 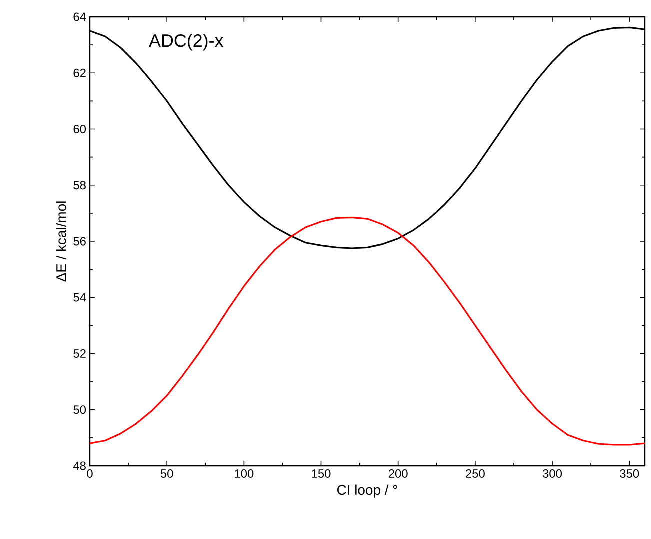 I want to click on x-tick-label: 300, so click(x=552, y=474).